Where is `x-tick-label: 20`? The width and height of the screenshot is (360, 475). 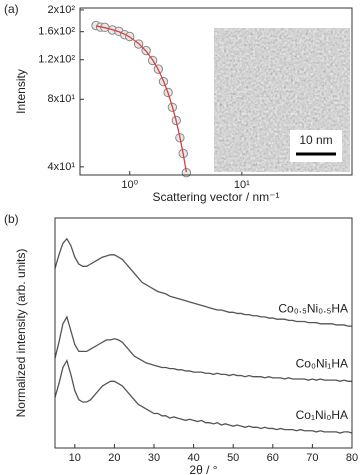 x-tick-label: 20 is located at coordinates (114, 458).